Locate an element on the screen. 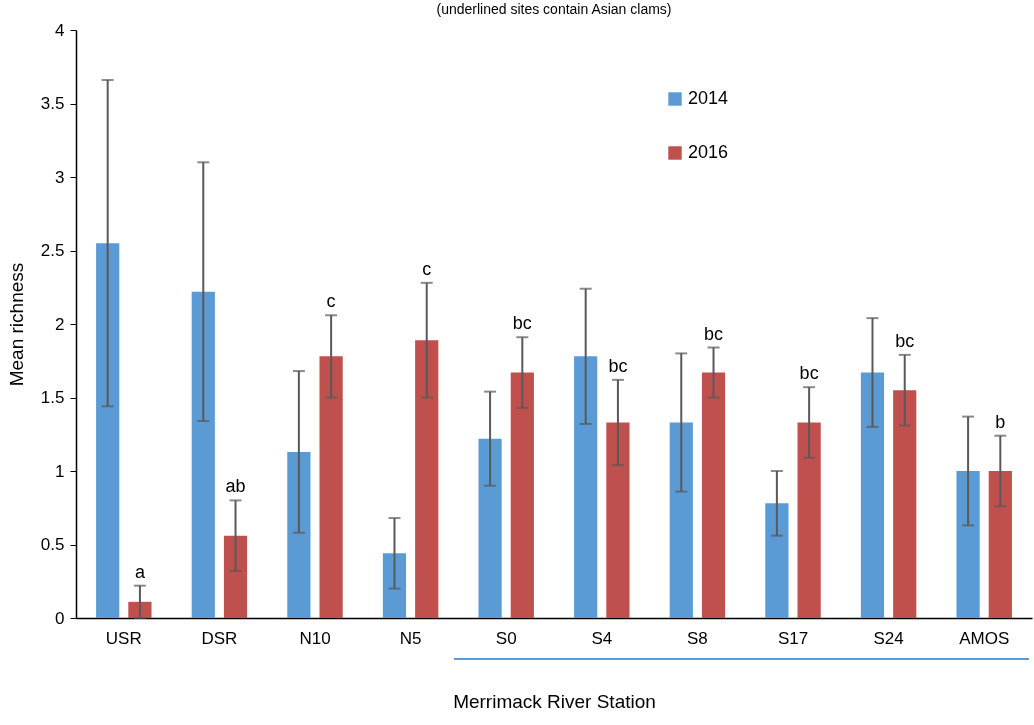 This screenshot has width=1034, height=725. x-tick-label: S0 is located at coordinates (506, 638).